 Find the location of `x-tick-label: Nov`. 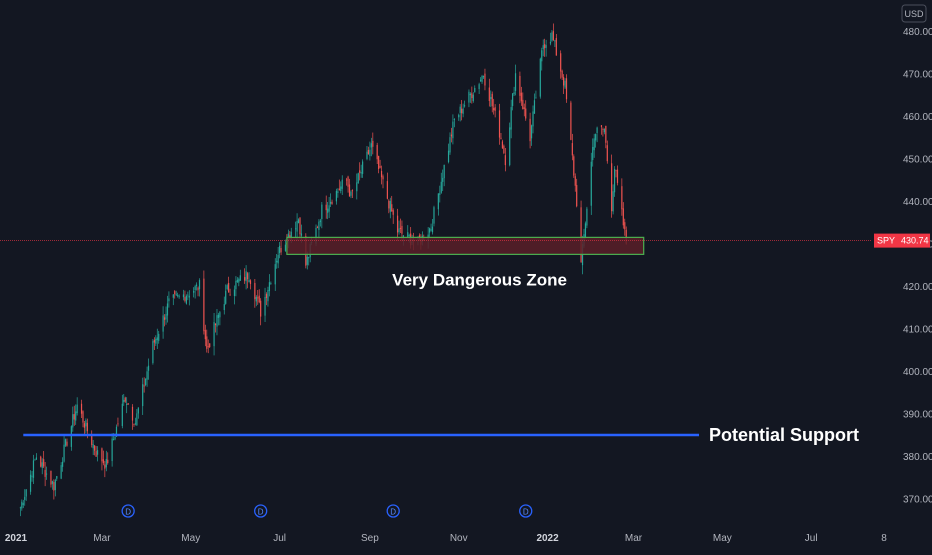

x-tick-label: Nov is located at coordinates (459, 538).